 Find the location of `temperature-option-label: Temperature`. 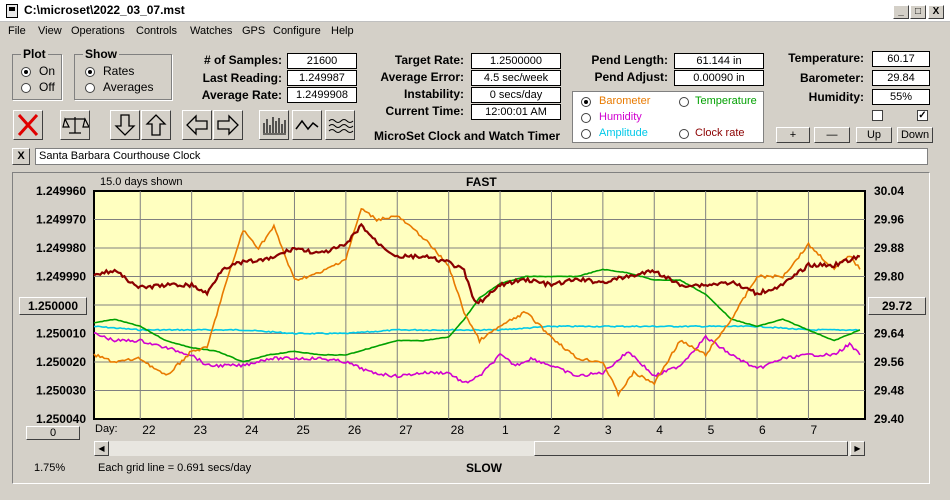

temperature-option-label: Temperature is located at coordinates (726, 101).